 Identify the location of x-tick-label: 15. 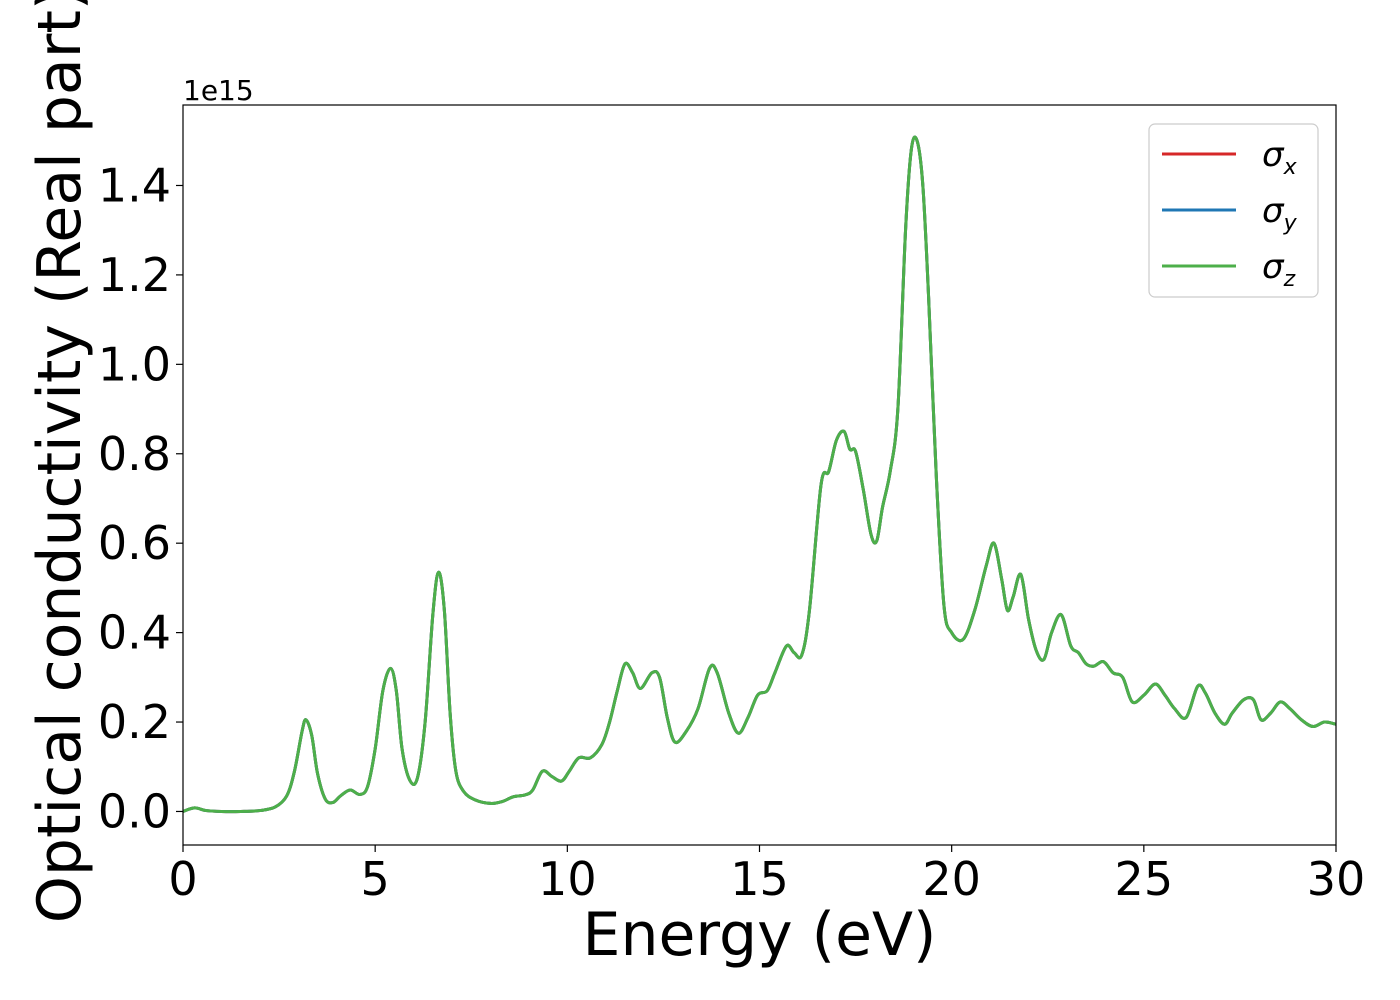
(759, 879).